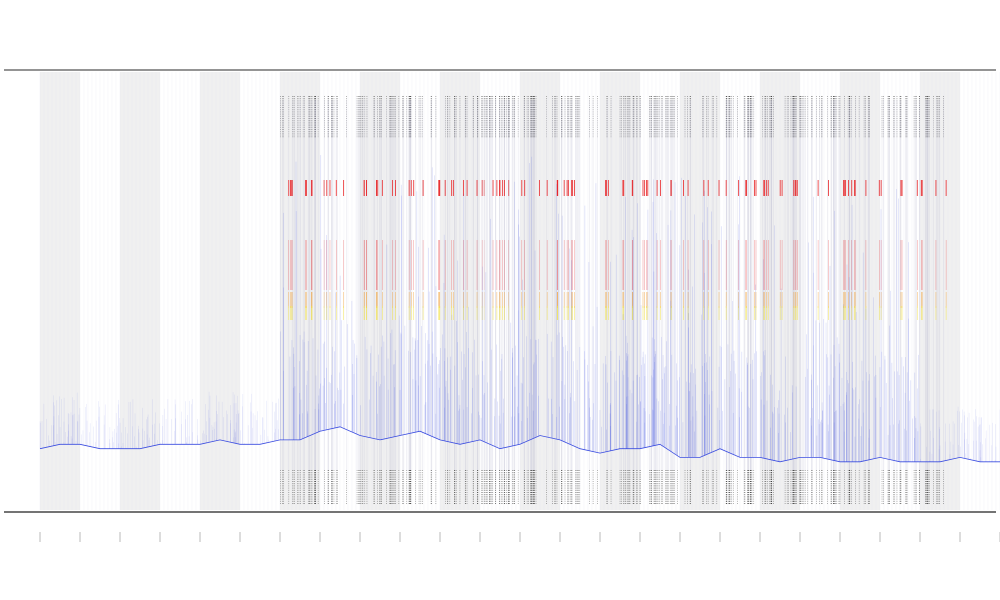 This screenshot has width=1000, height=600. Describe the element at coordinates (519, 444) in the screenshot. I see `series-line` at that location.